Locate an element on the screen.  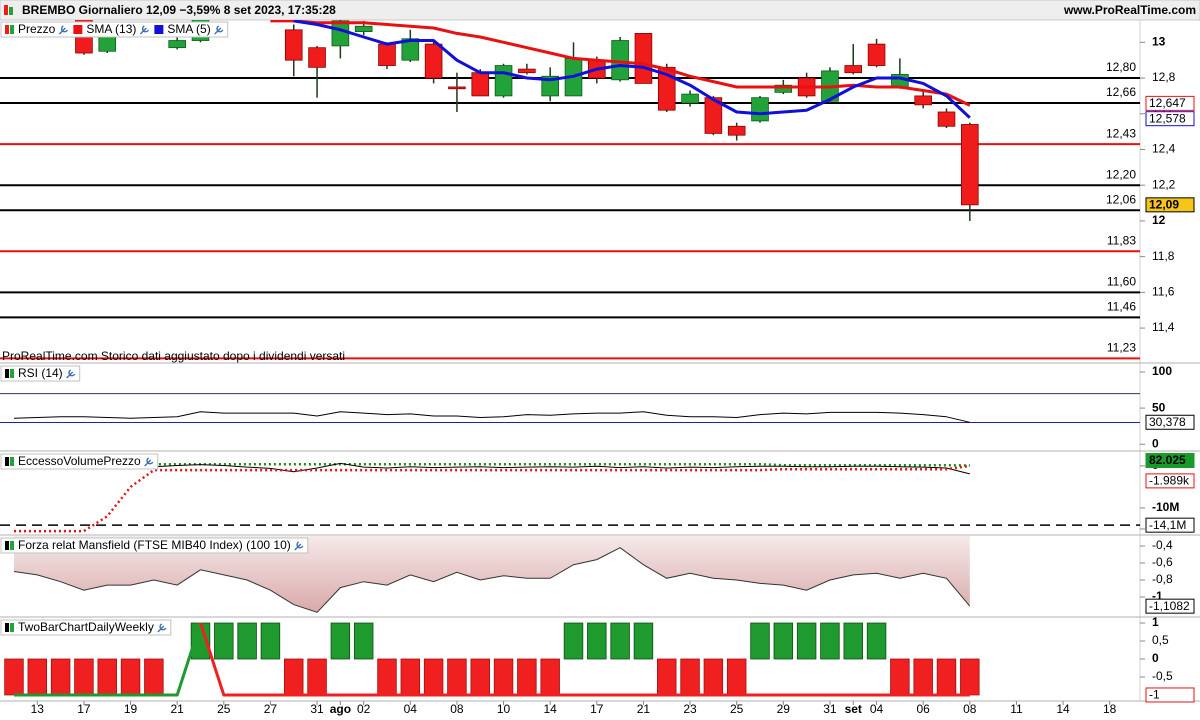
value-box-label: 12,647 is located at coordinates (1167, 103).